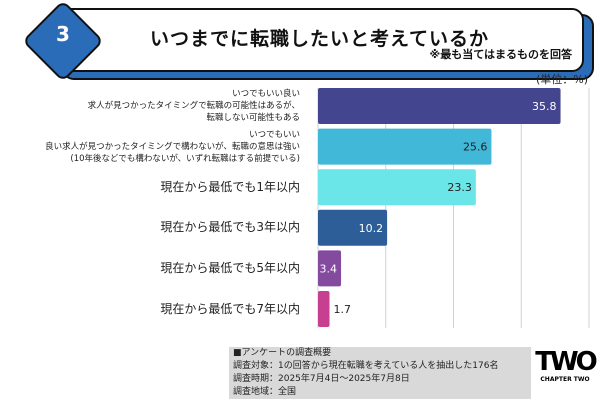 The height and width of the screenshot is (400, 600). I want to click on category-label-line: いつでもいい, so click(274, 134).